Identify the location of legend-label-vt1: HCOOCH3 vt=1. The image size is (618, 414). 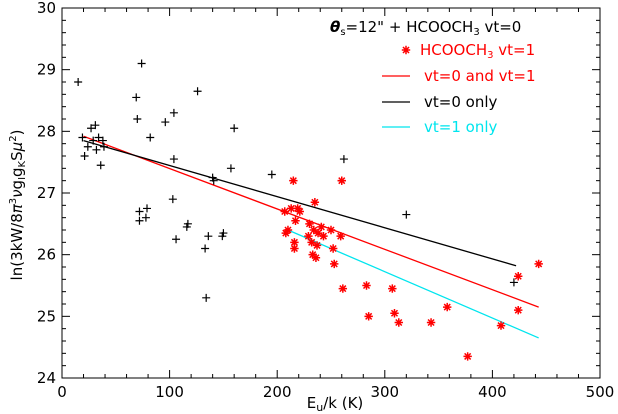
(477, 51).